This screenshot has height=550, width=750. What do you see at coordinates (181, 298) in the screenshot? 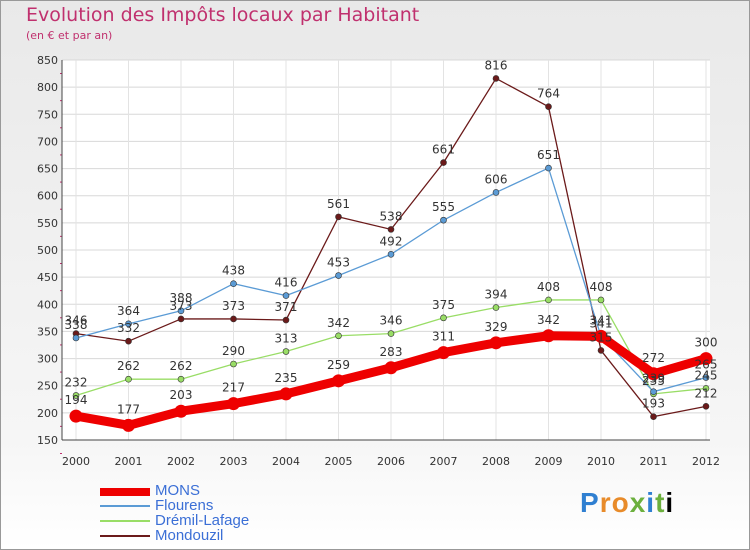
I see `data-label-Flourens-2002: 388` at bounding box center [181, 298].